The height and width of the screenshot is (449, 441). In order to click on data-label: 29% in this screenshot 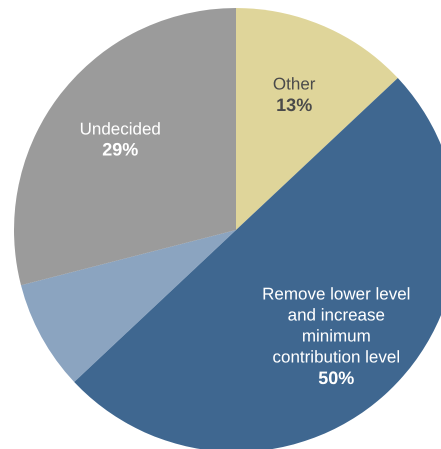, I will do `click(120, 150)`.